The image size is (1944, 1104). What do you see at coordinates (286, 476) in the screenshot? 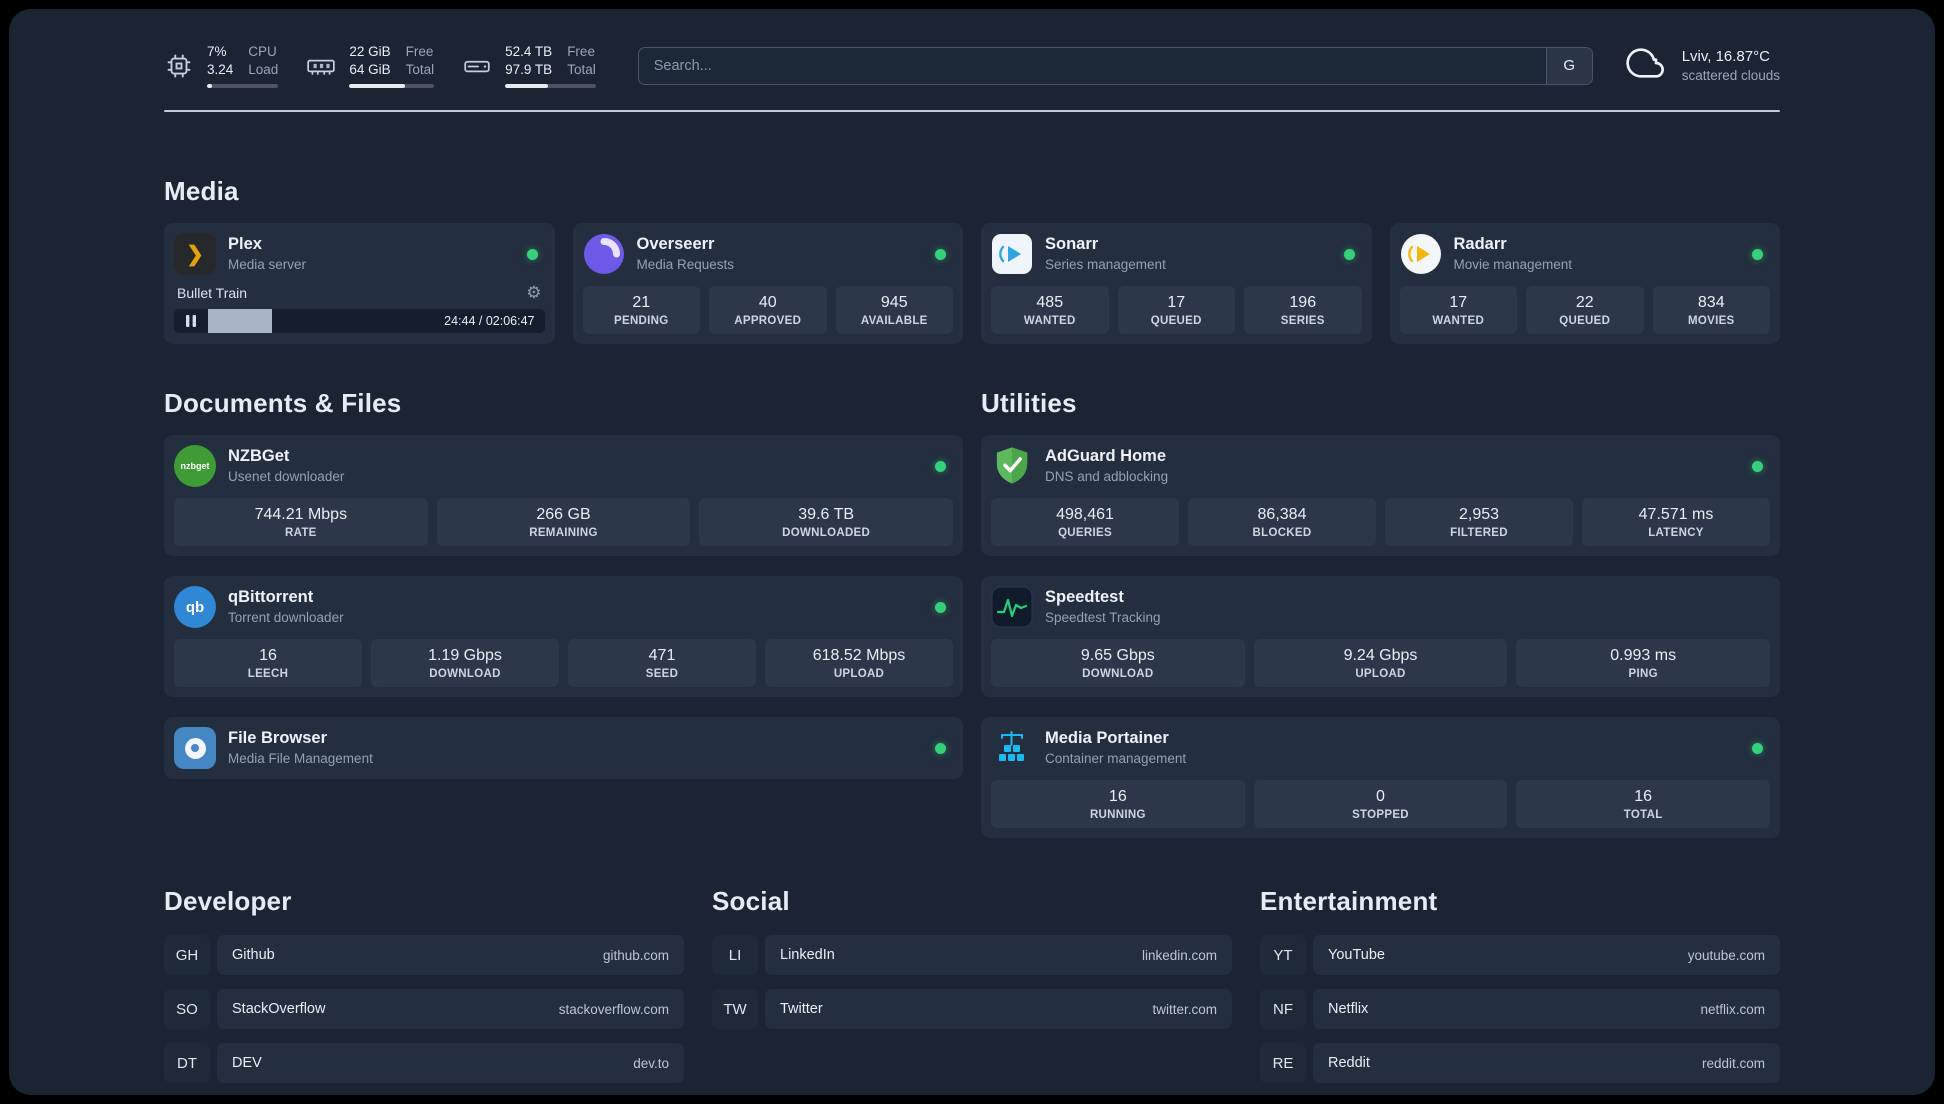
I see `service-subtitle: Usenet downloader` at bounding box center [286, 476].